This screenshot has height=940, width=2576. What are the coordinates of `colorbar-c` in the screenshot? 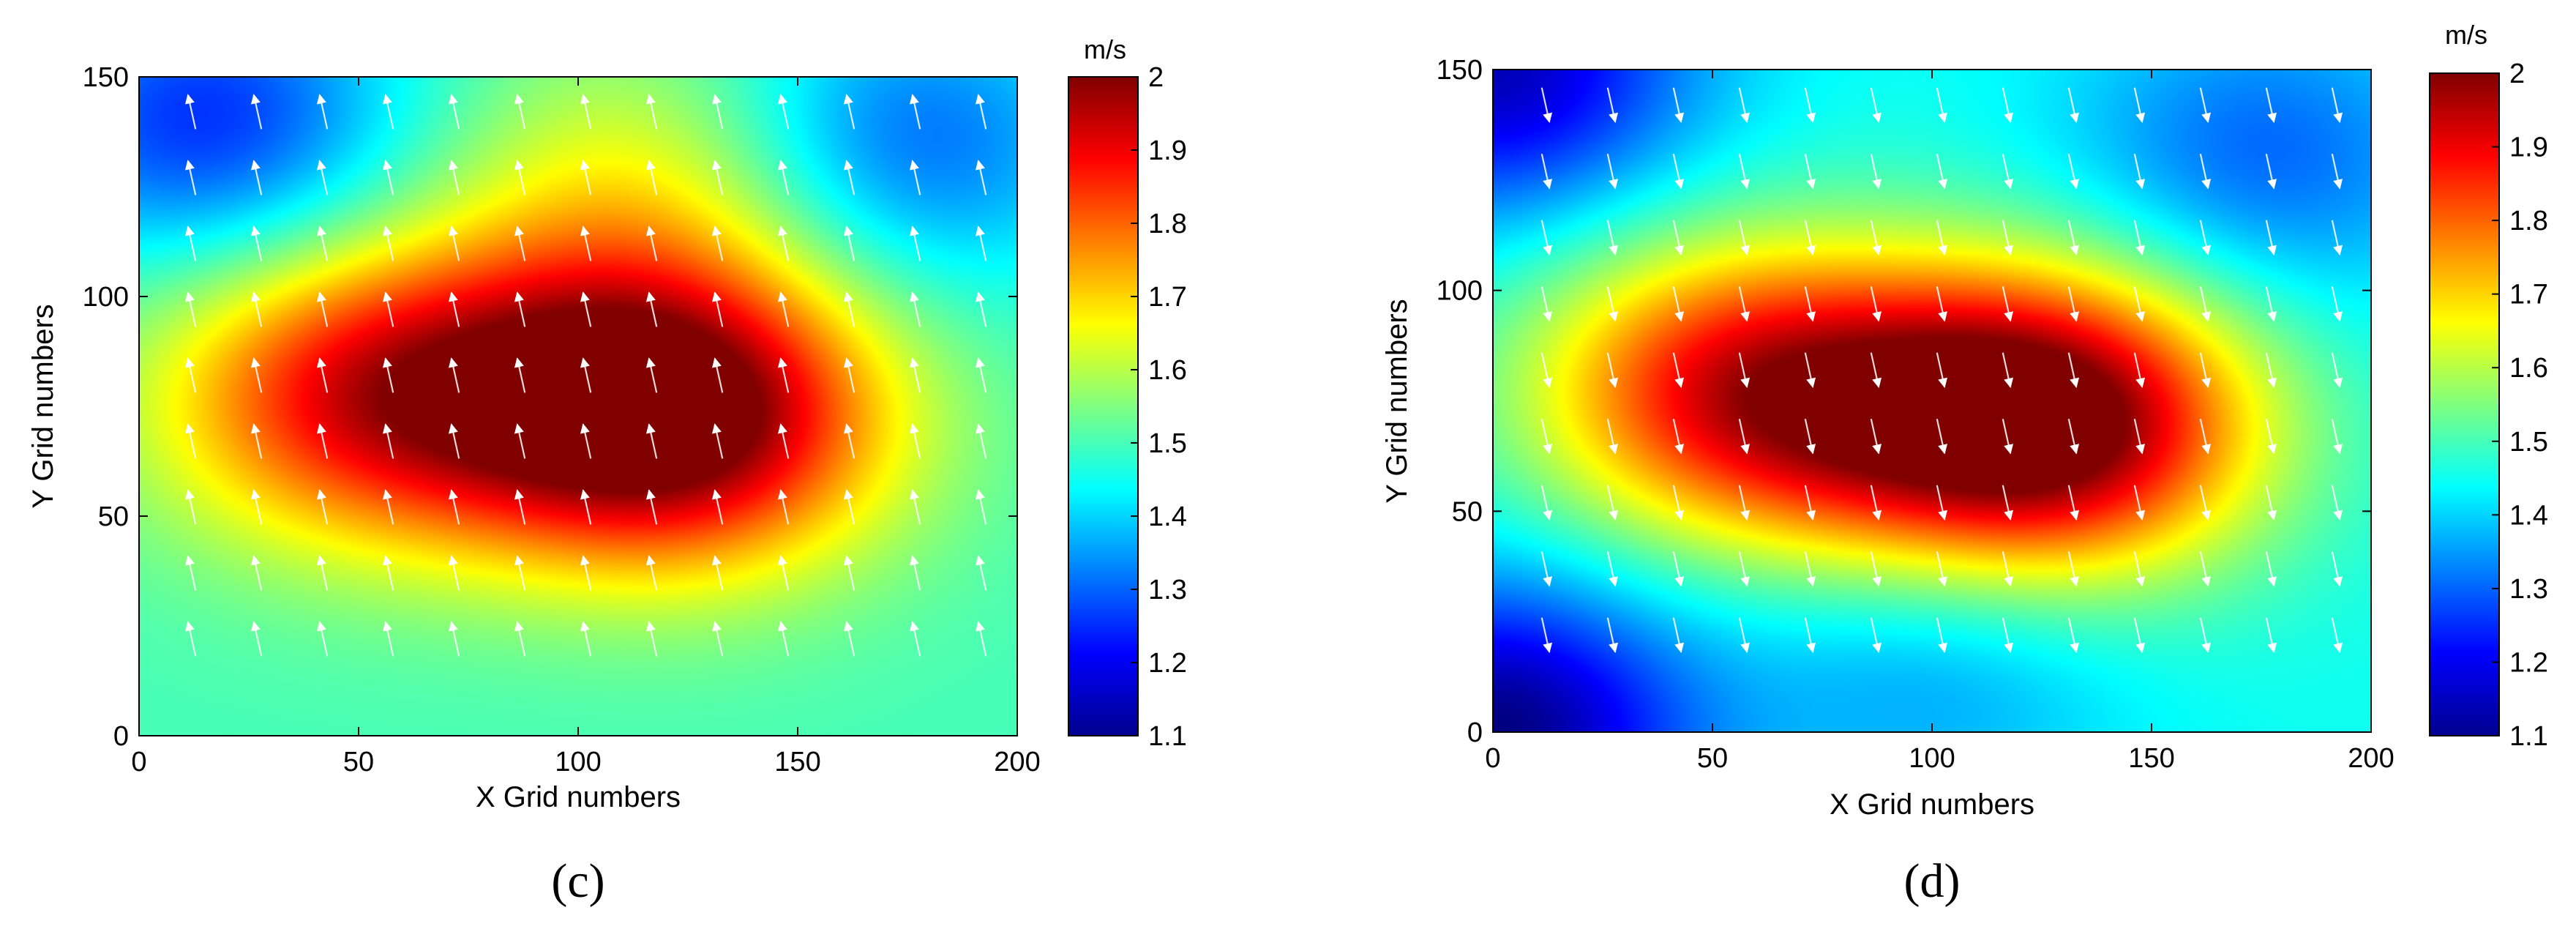 It's located at (1103, 406).